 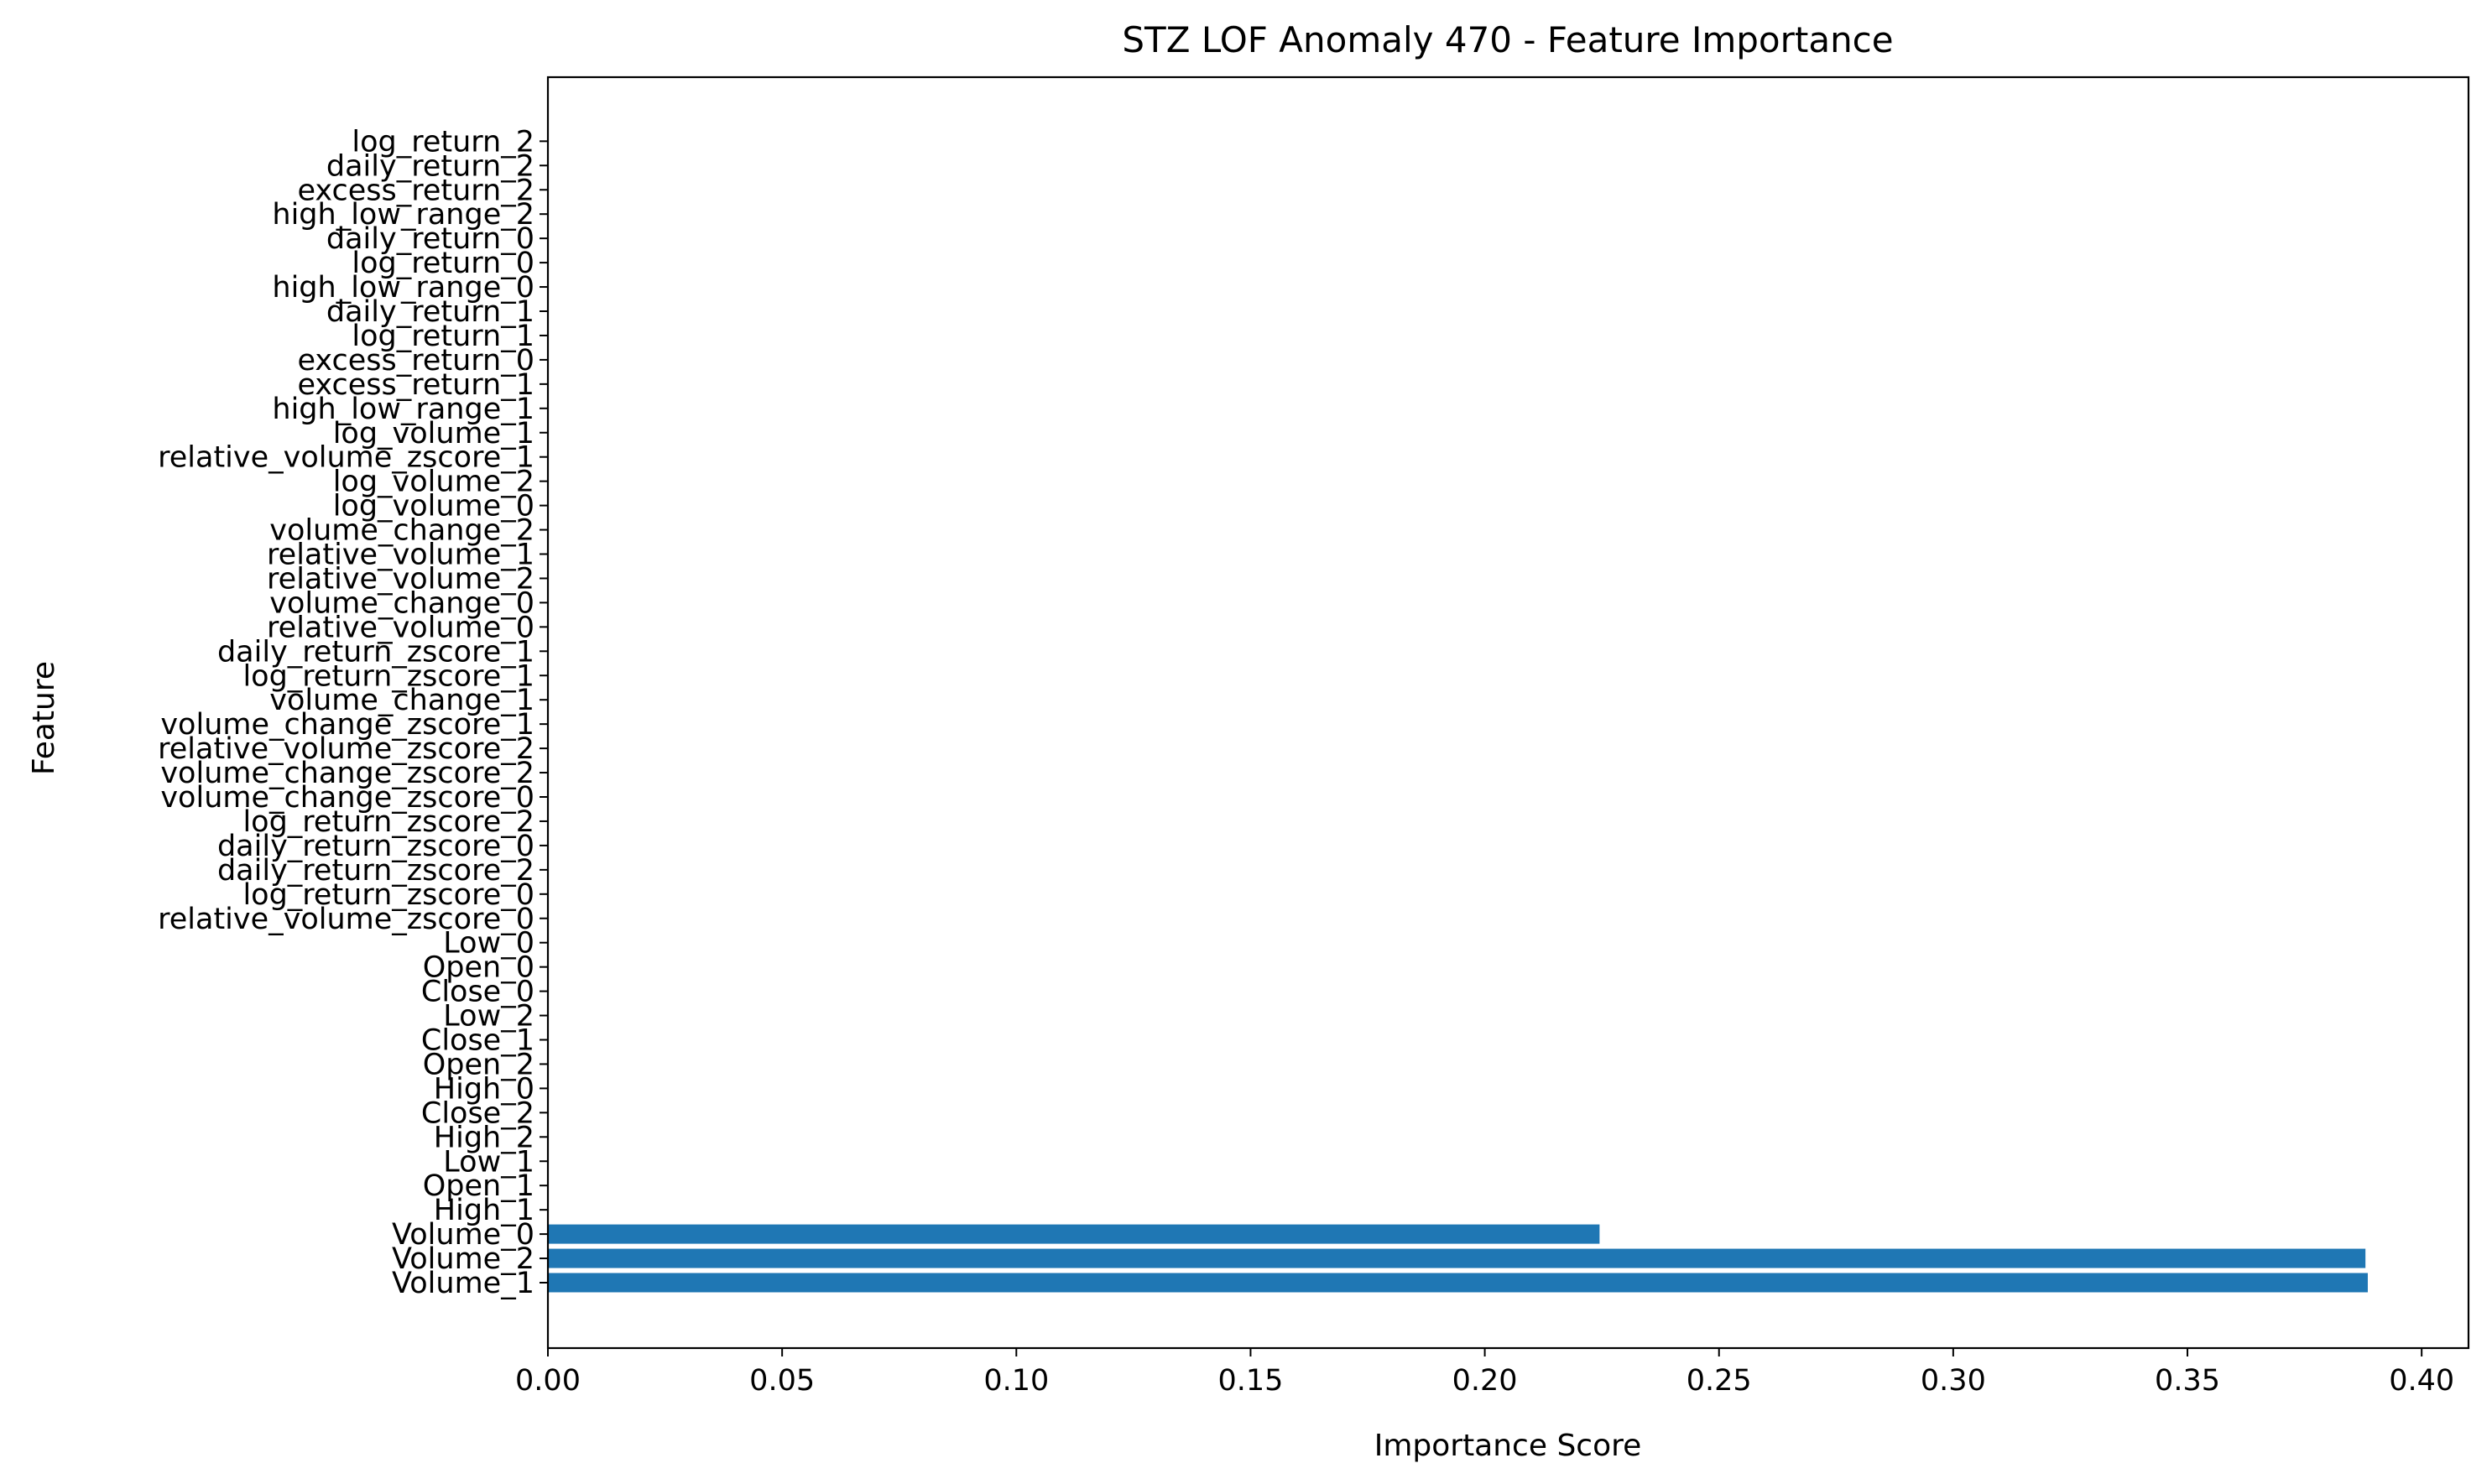 I want to click on y-tick-label: relative_volume_0, so click(x=401, y=627).